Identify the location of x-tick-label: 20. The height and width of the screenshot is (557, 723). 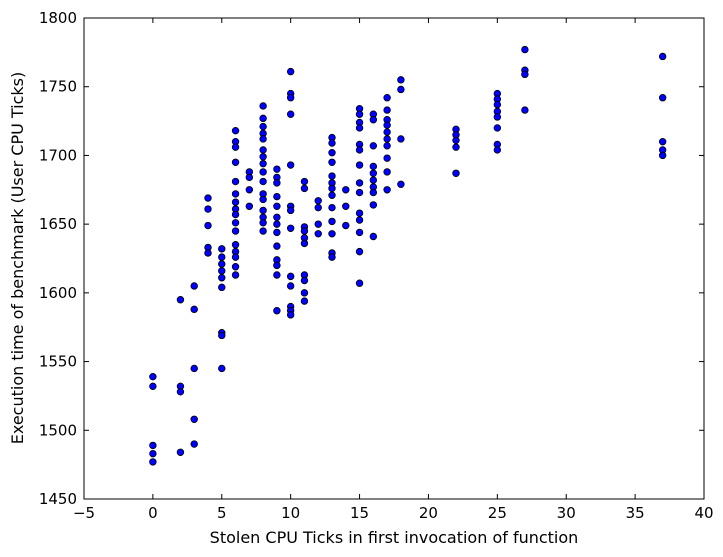
(428, 513).